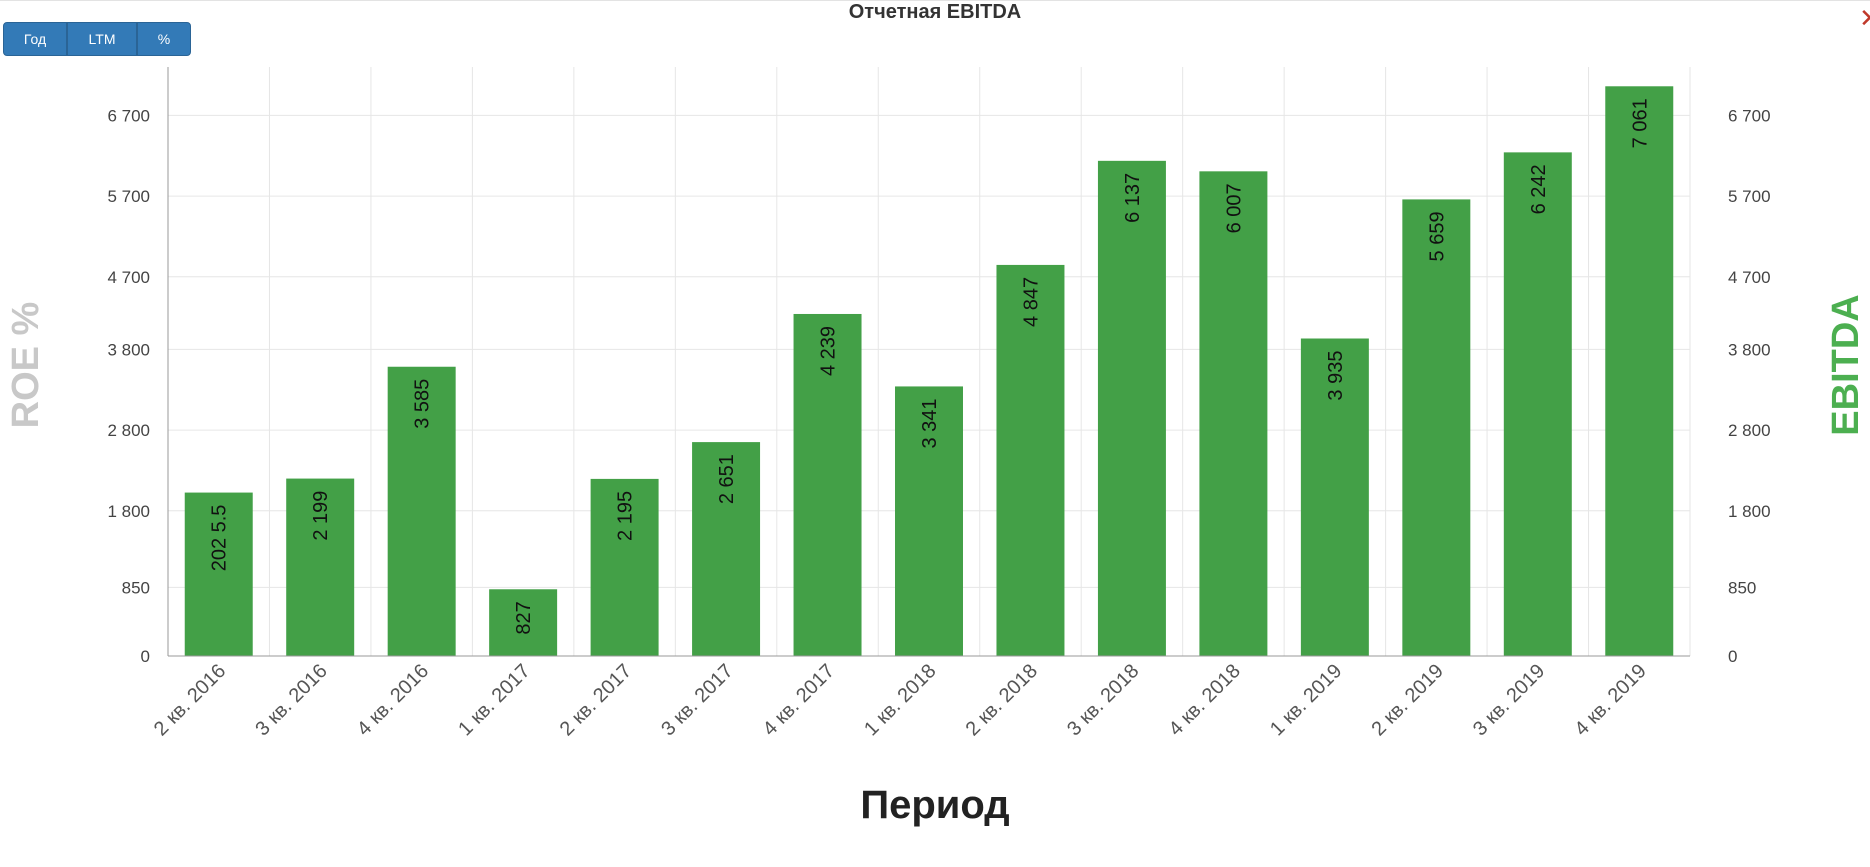 The width and height of the screenshot is (1870, 867). What do you see at coordinates (1437, 236) in the screenshot?
I see `bar-value-label: 5 659` at bounding box center [1437, 236].